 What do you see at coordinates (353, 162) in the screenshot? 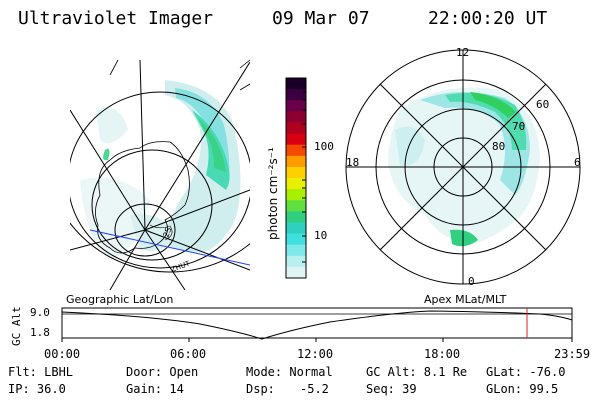
I see `mlt-label-18: 18` at bounding box center [353, 162].